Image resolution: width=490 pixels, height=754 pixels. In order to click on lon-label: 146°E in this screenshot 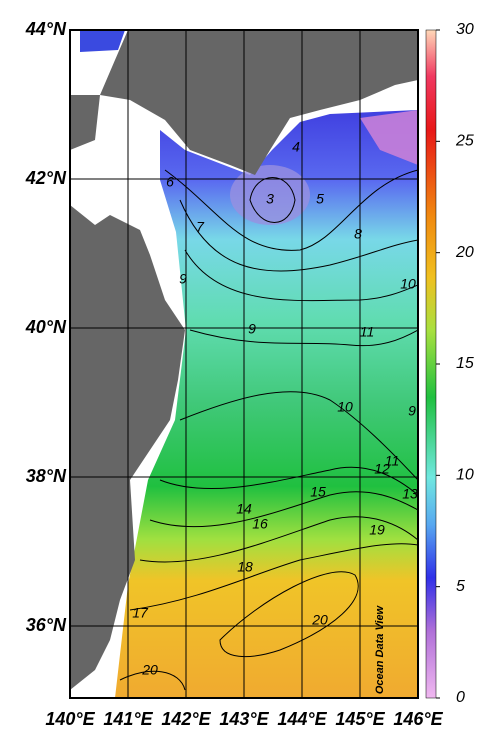, I will do `click(418, 719)`.